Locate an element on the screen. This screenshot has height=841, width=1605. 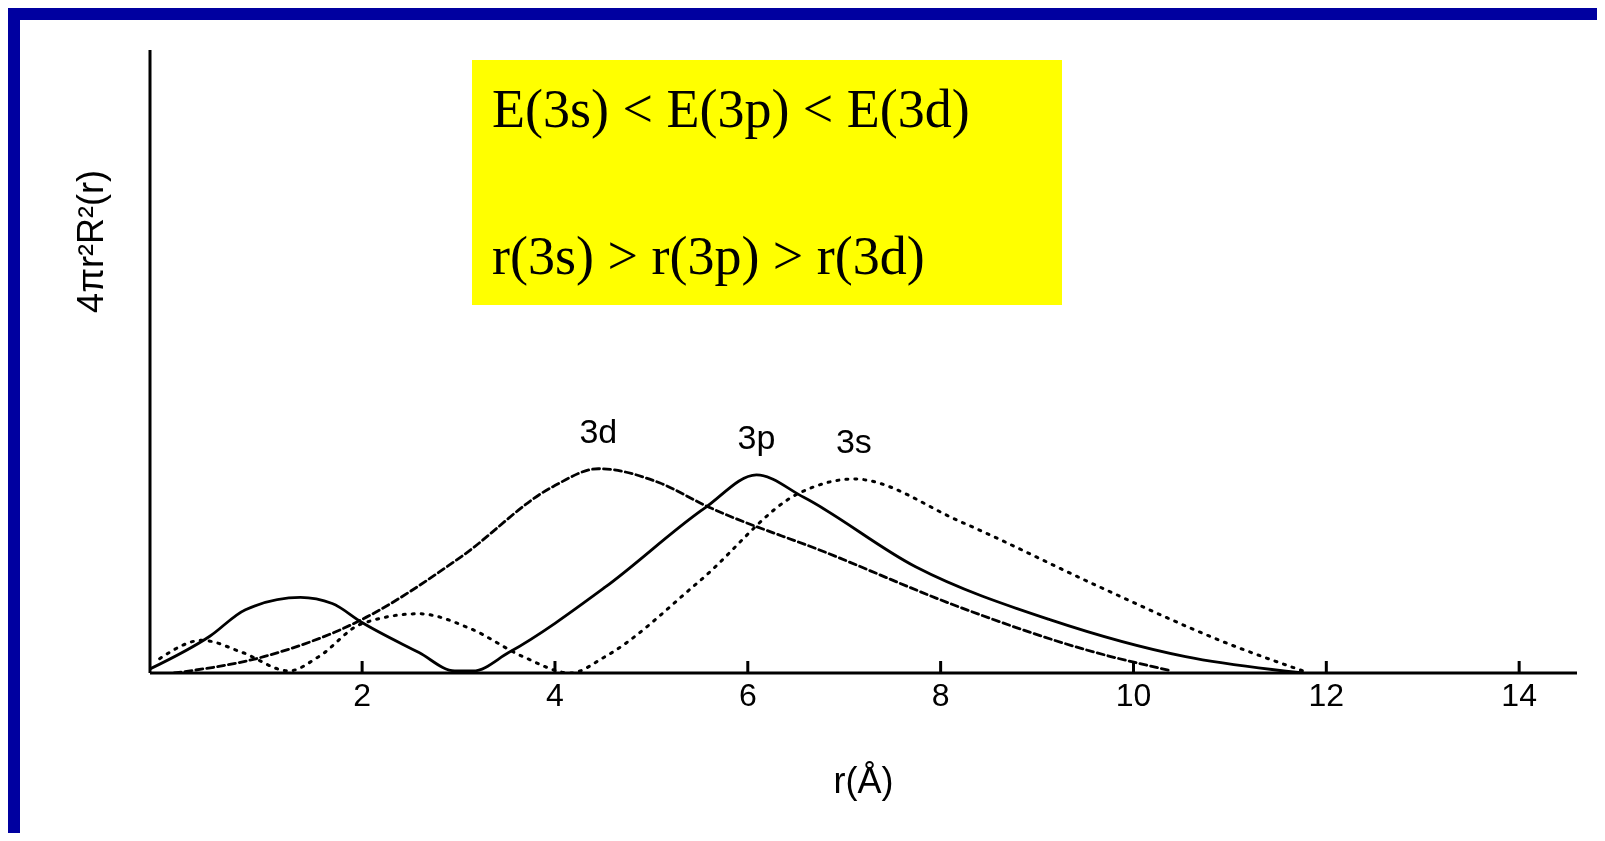
x-tick-label: 4 is located at coordinates (555, 694).